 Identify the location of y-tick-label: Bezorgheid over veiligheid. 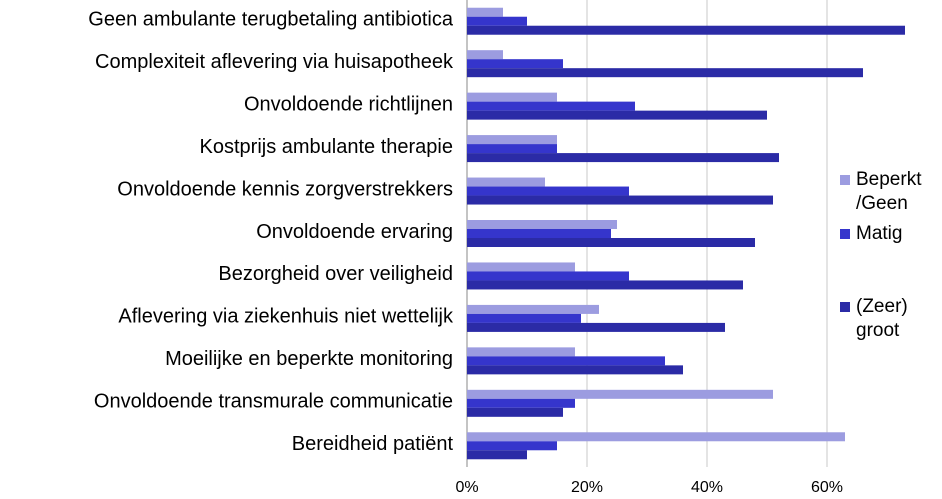
(335, 274).